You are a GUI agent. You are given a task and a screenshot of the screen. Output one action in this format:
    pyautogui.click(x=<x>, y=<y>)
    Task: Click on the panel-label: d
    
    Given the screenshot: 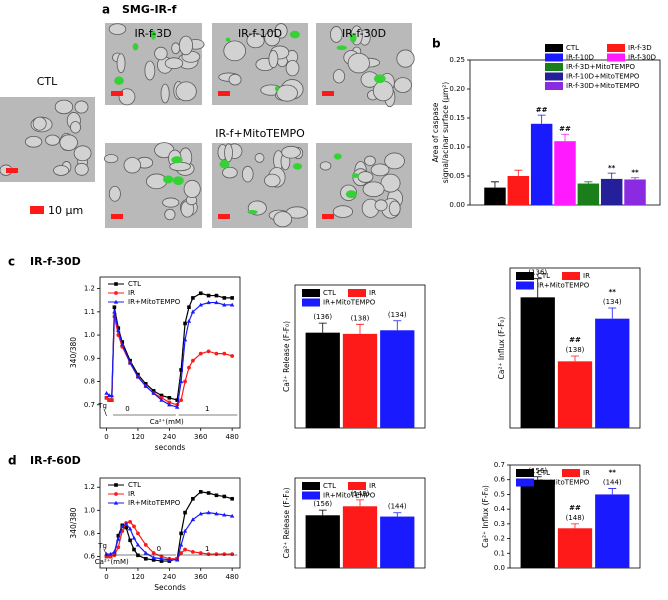 What is the action you would take?
    pyautogui.click(x=12, y=461)
    